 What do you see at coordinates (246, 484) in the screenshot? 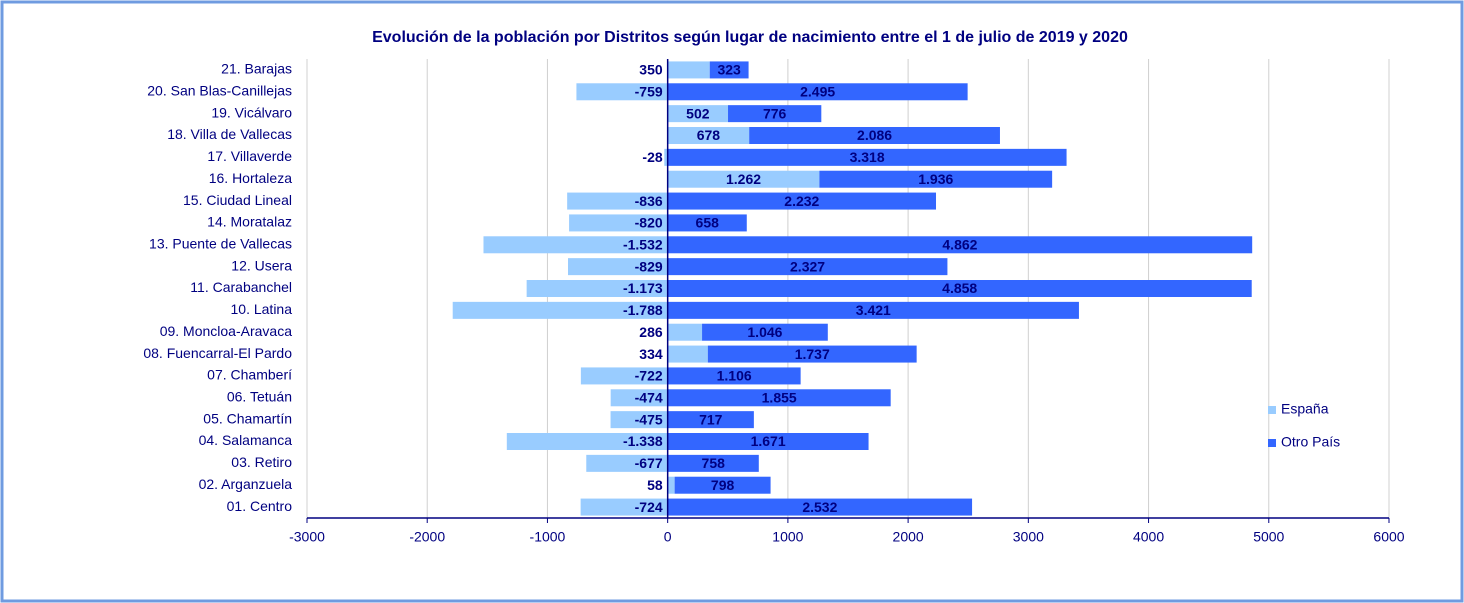
I see `category-label: 02. Arganzuela` at bounding box center [246, 484].